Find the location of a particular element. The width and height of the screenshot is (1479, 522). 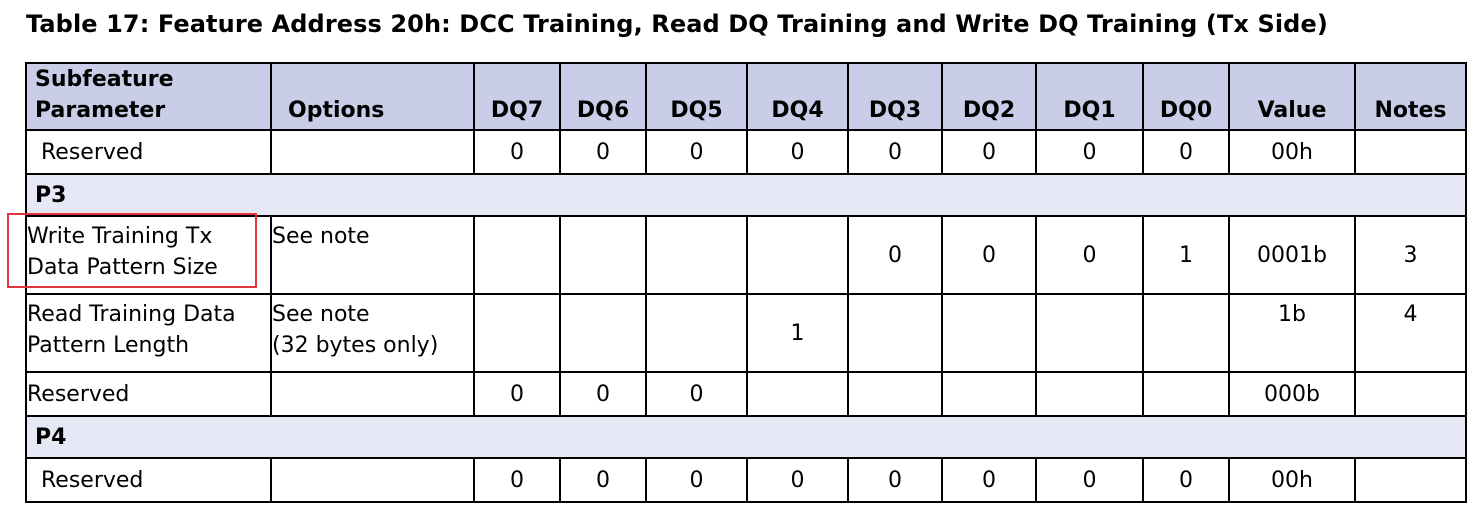

notes-cell: 4 is located at coordinates (1410, 333).